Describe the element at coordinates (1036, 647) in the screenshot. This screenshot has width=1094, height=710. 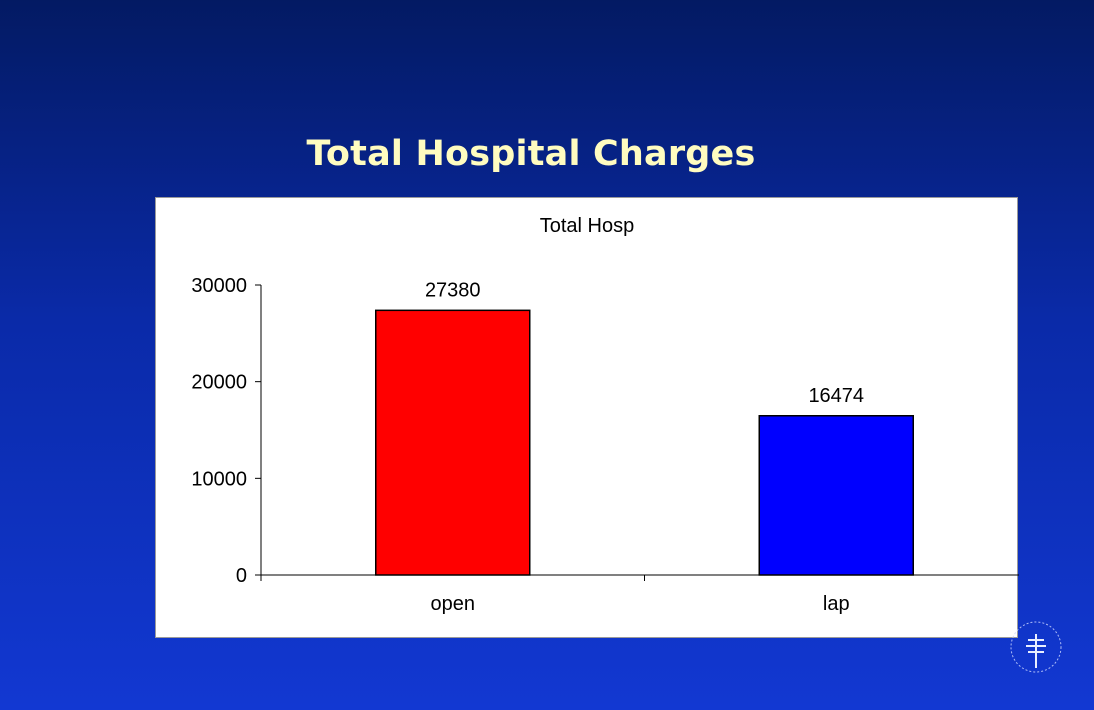
I see `cancer-center-seal-icon` at that location.